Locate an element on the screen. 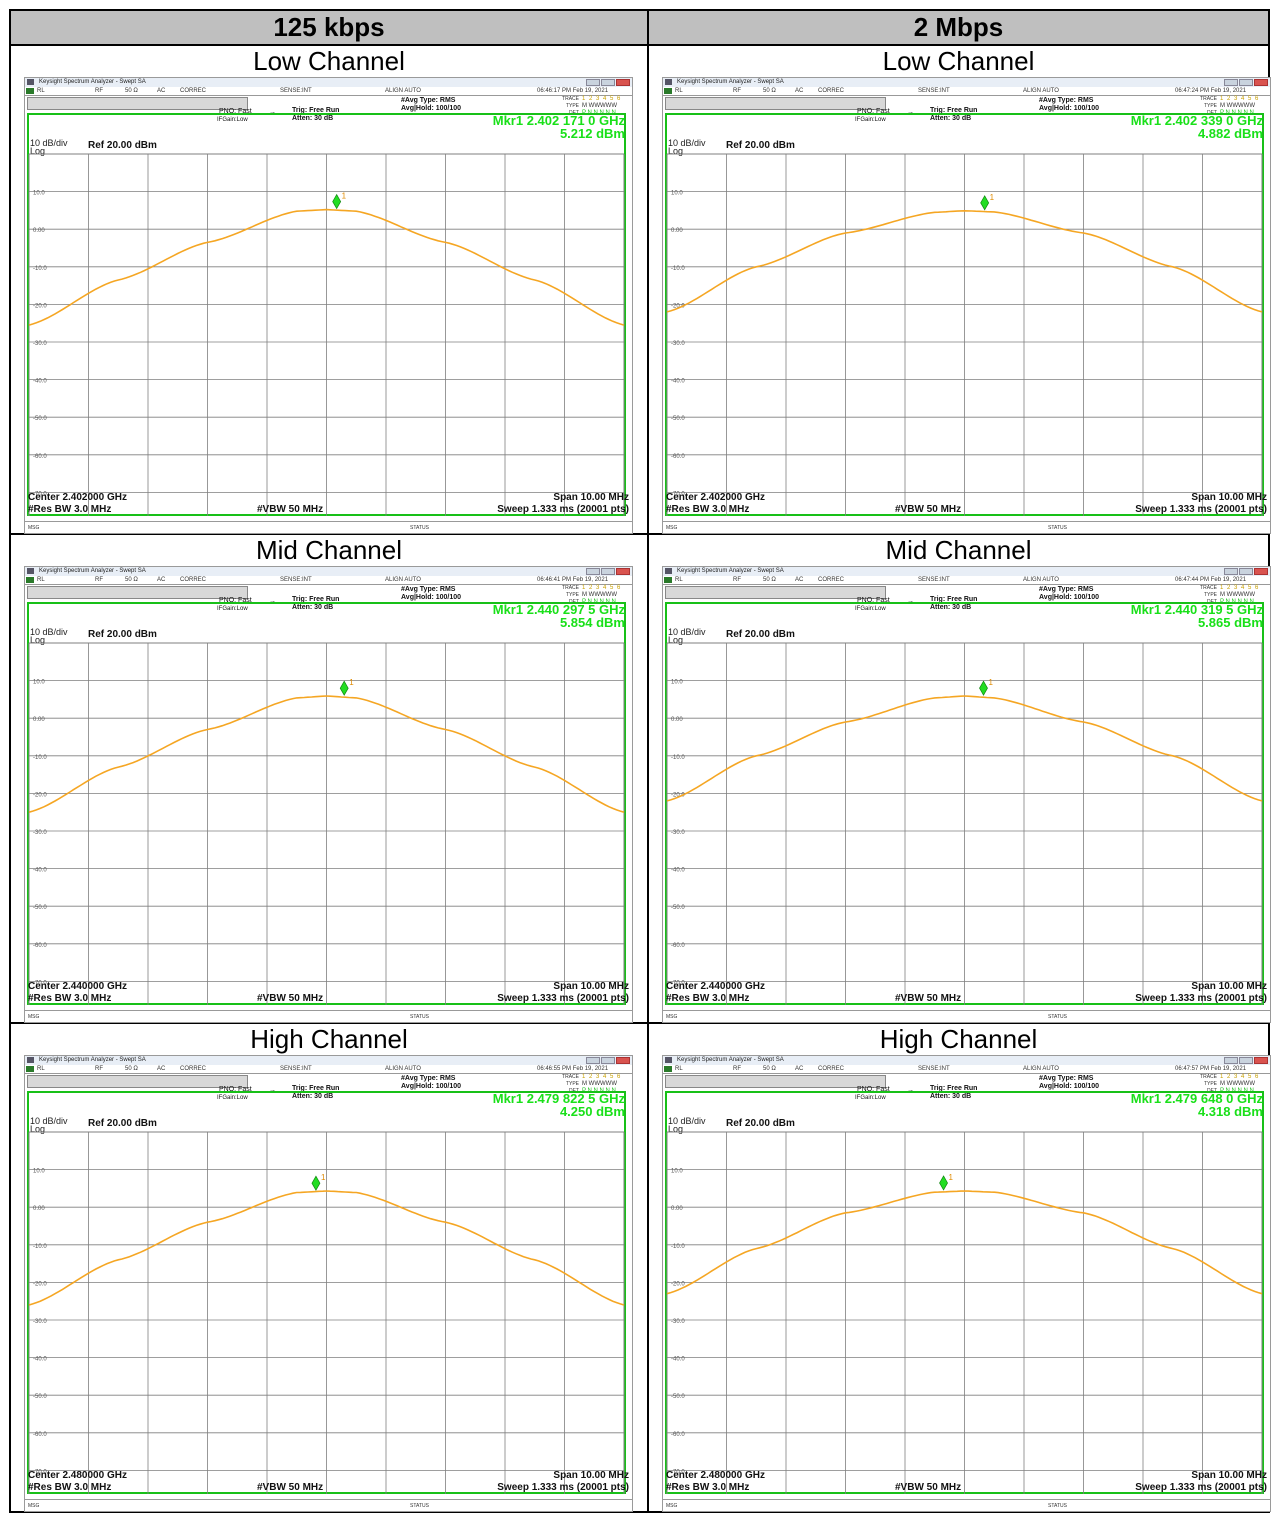 Image resolution: width=1276 pixels, height=1518 pixels. marker-frequency: Mkr1 2.479 822 5 GHz is located at coordinates (558, 1098).